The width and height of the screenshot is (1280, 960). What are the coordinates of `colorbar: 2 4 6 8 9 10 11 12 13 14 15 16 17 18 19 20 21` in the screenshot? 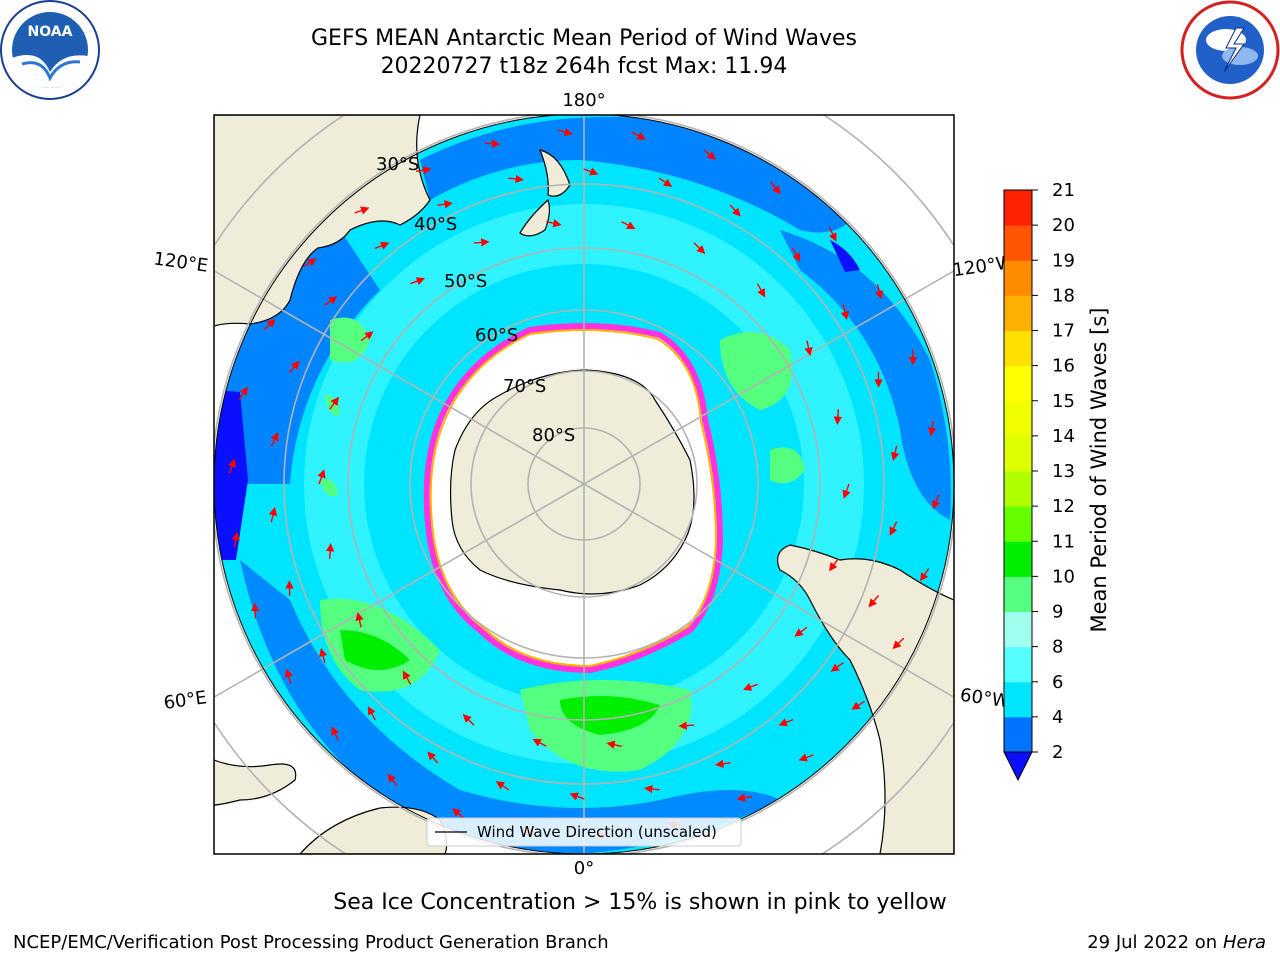 It's located at (1039, 481).